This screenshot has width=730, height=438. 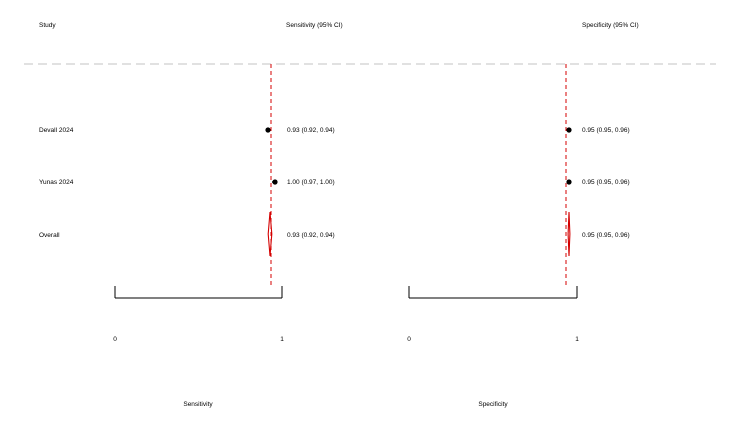 What do you see at coordinates (270, 234) in the screenshot?
I see `sensitivity-overall-diamond` at bounding box center [270, 234].